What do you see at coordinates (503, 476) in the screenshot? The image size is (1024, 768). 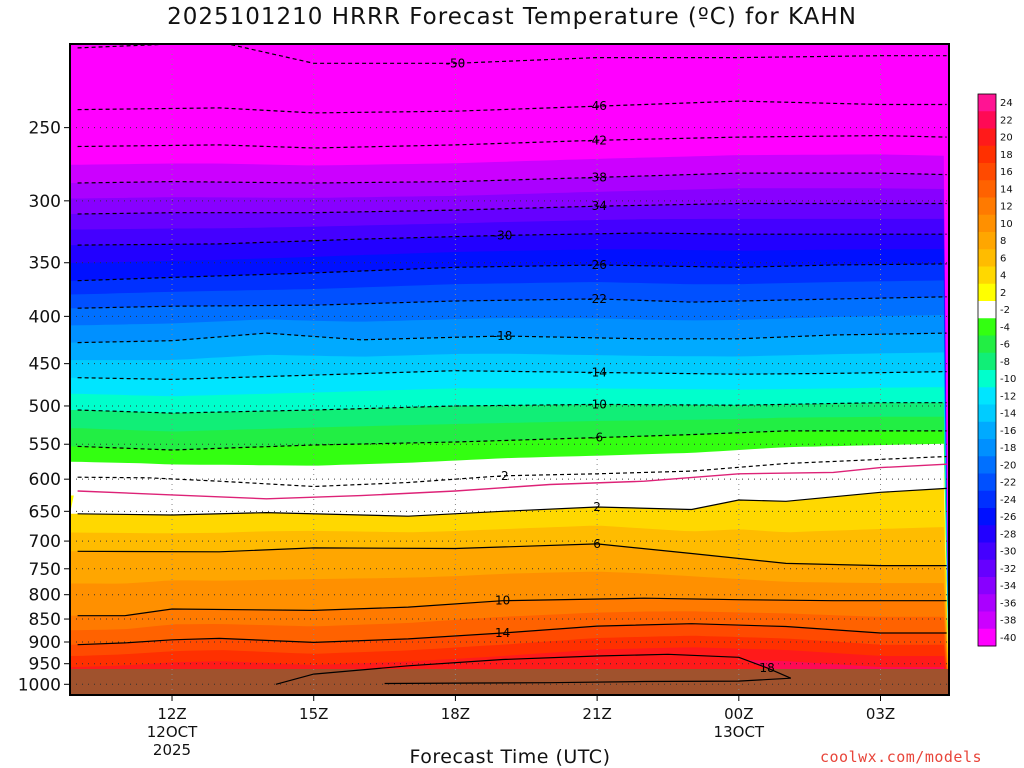 I see `contour-label--2: -2` at bounding box center [503, 476].